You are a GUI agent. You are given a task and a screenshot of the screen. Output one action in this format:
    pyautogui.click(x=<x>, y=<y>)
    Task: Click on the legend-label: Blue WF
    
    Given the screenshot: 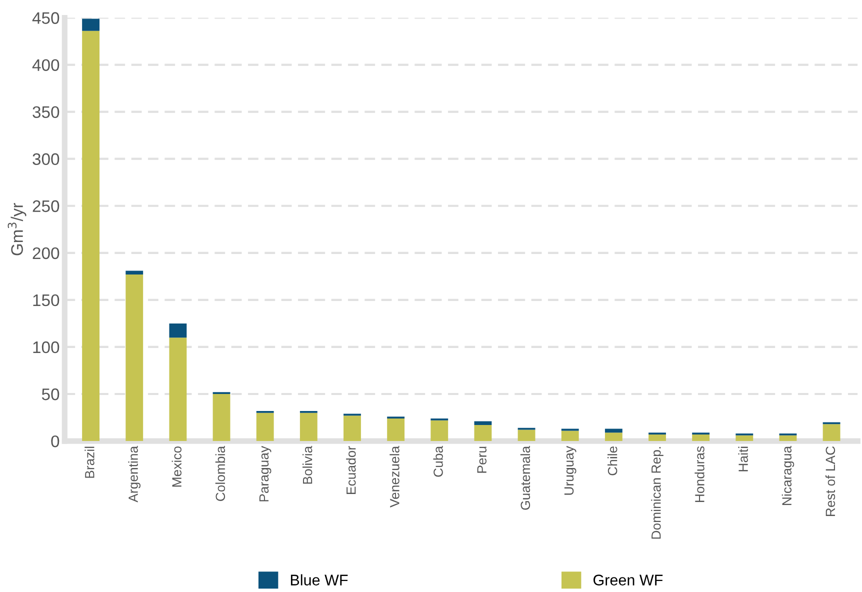 What is the action you would take?
    pyautogui.click(x=319, y=580)
    